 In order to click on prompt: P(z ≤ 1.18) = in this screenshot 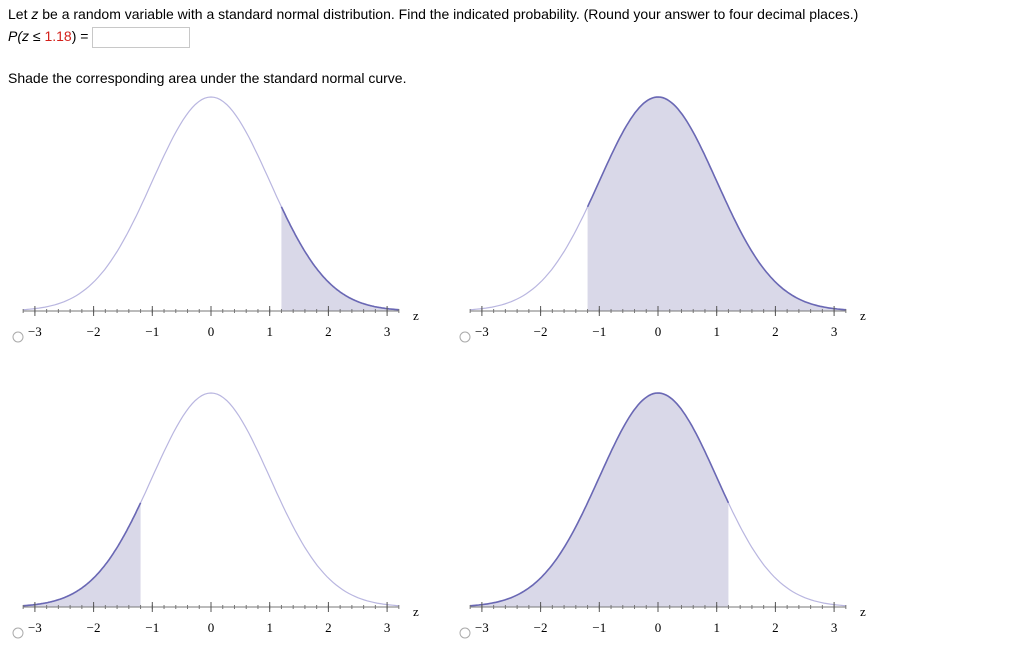, I will do `click(99, 37)`.